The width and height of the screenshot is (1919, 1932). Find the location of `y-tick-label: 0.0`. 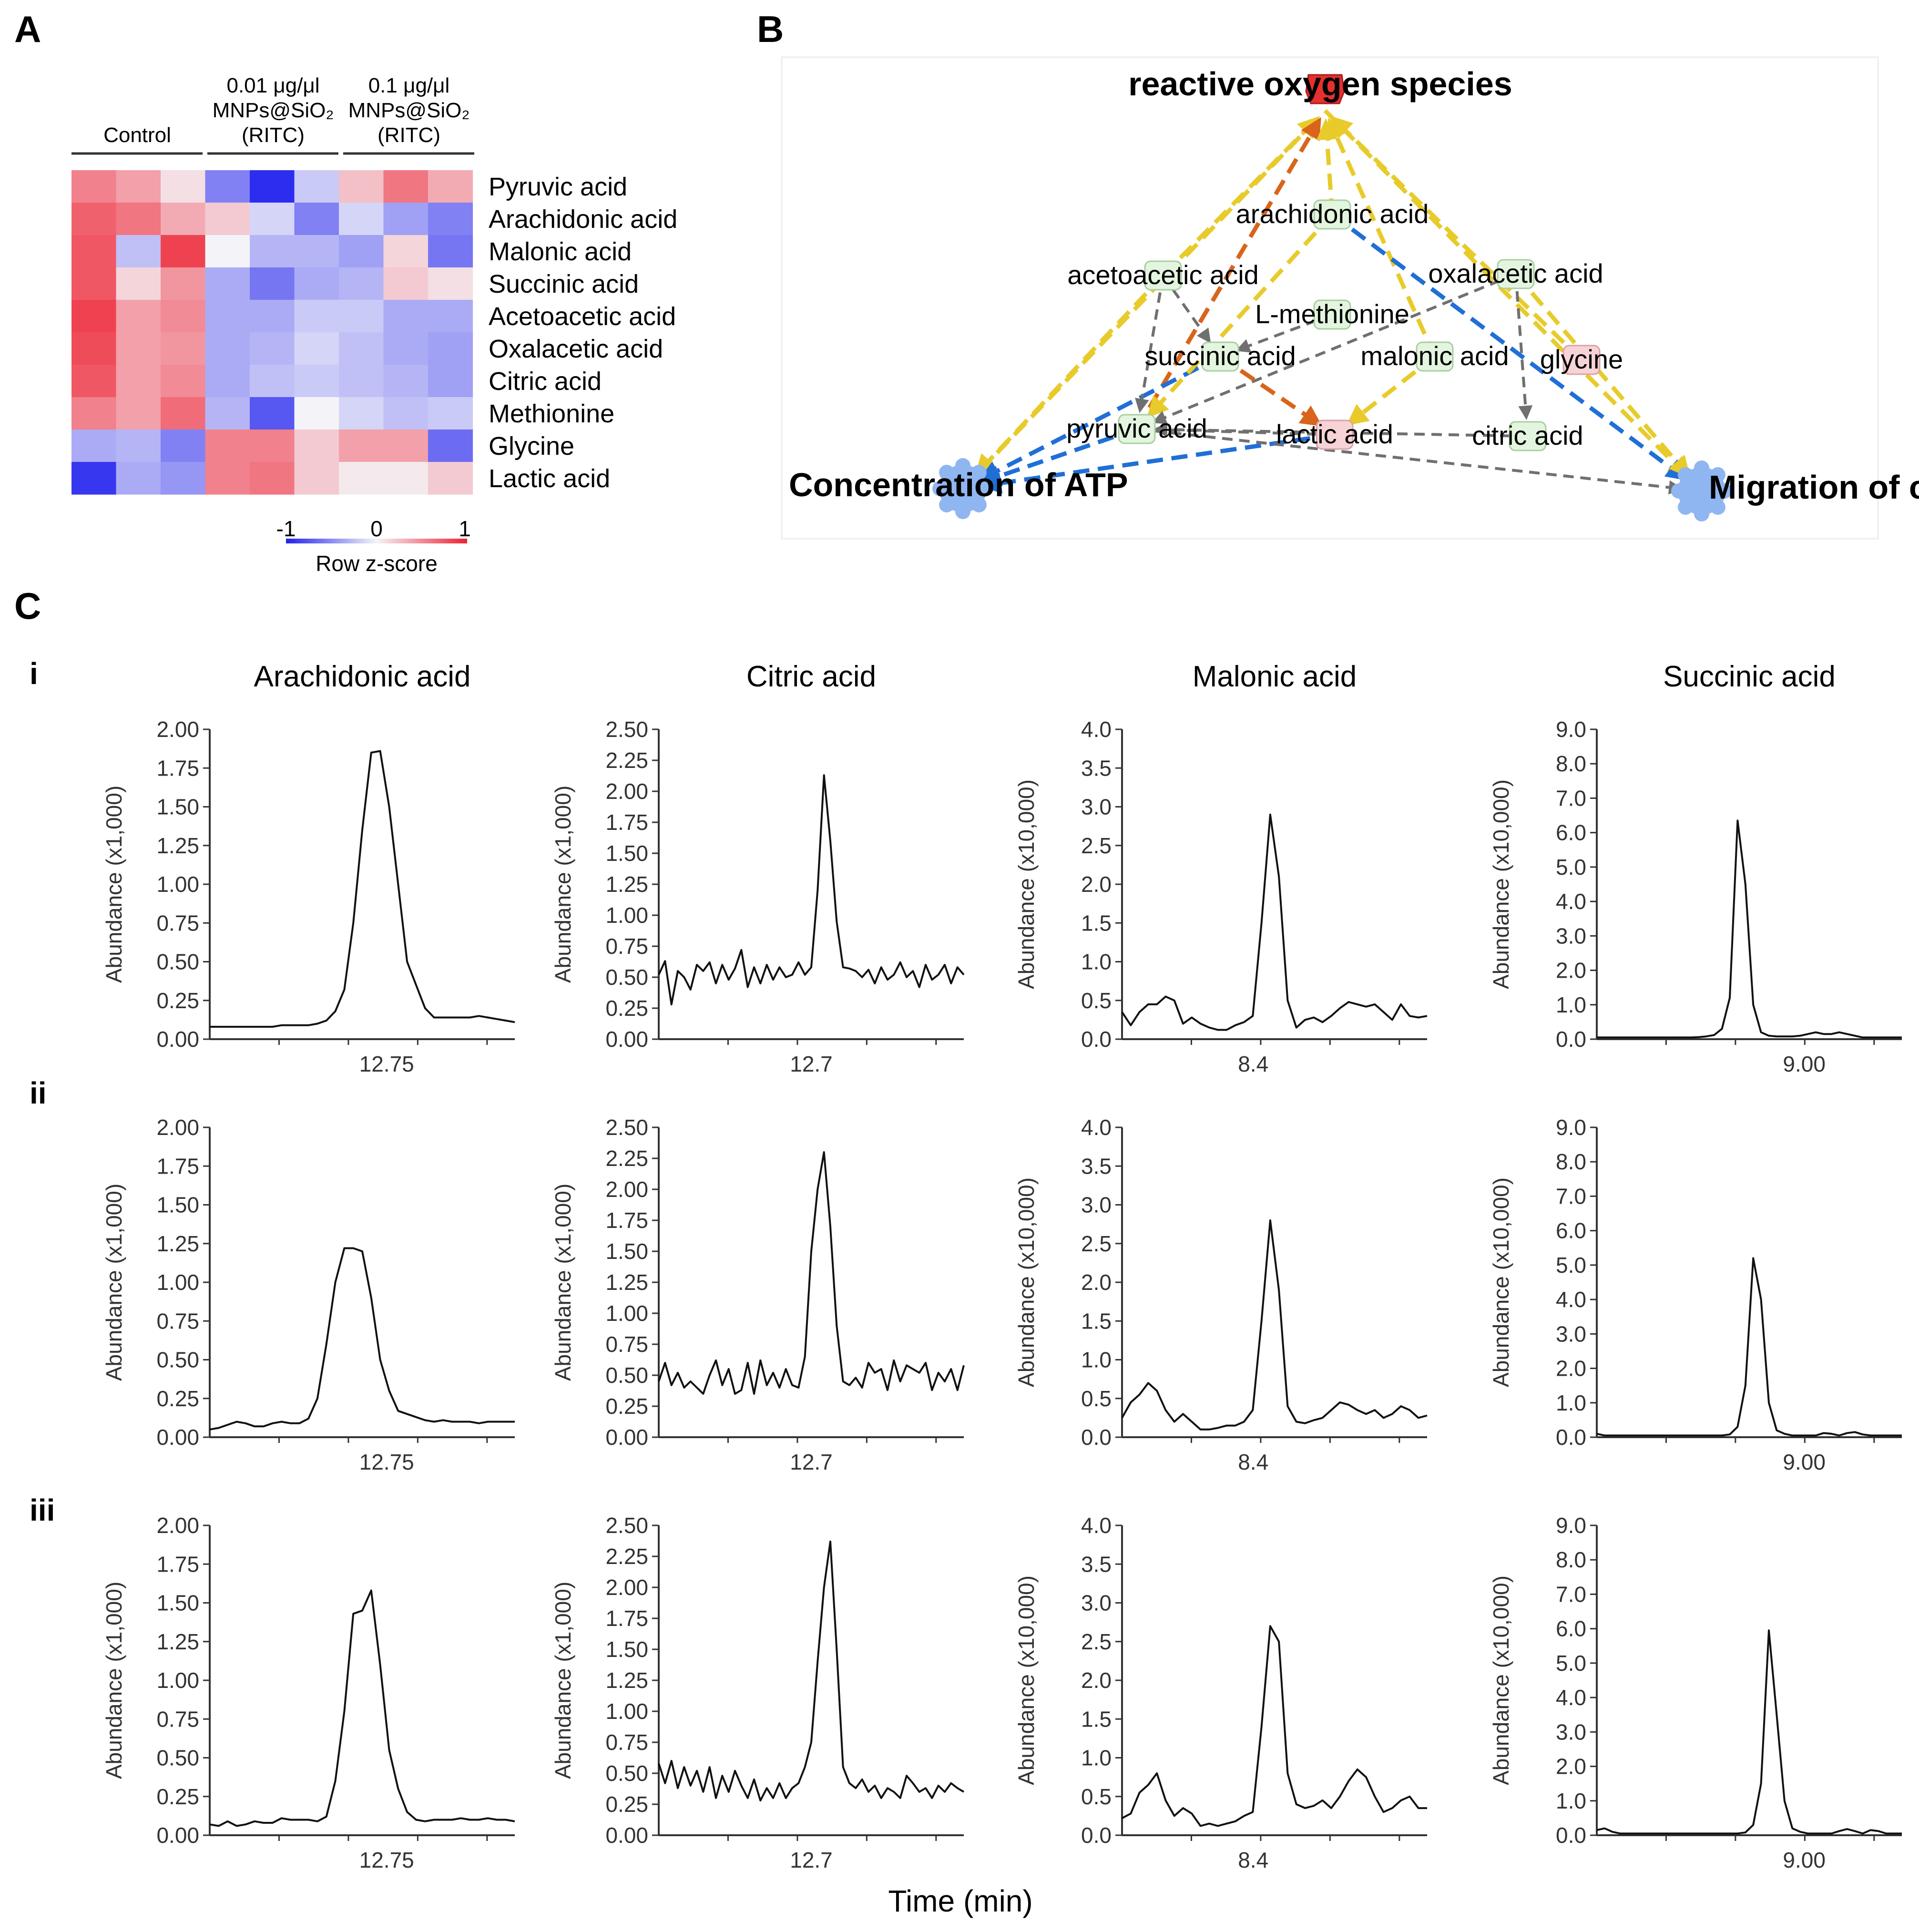

y-tick-label: 0.0 is located at coordinates (1571, 1039).